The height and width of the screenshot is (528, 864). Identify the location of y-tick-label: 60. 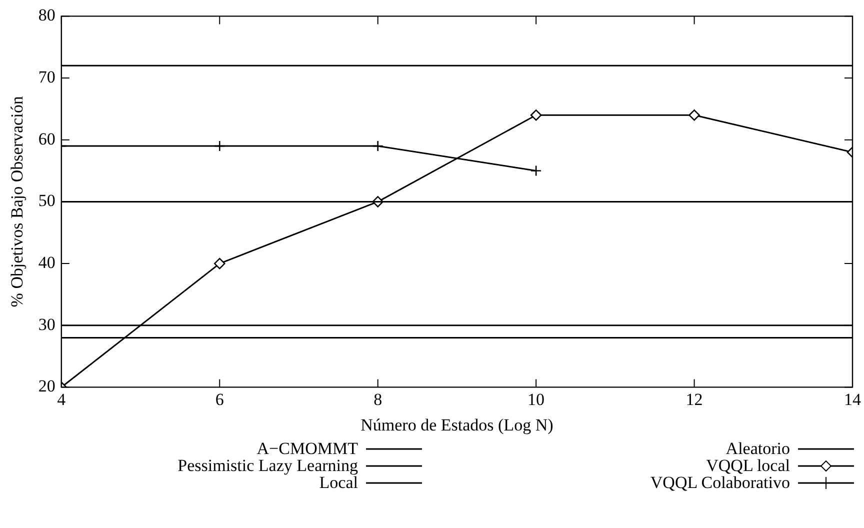
(47, 138).